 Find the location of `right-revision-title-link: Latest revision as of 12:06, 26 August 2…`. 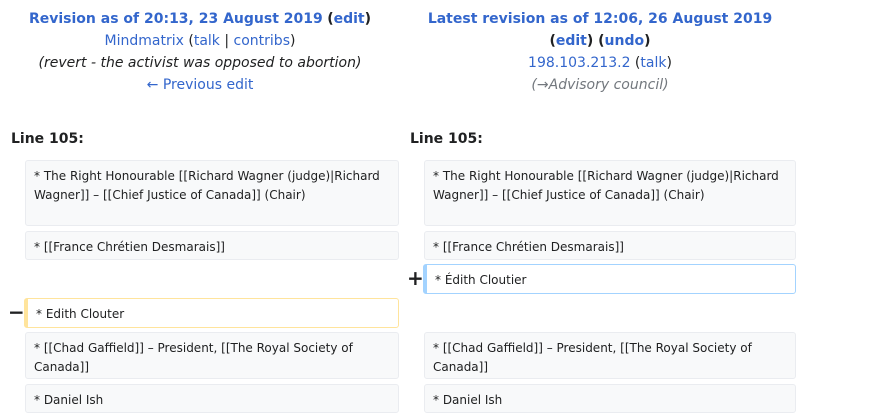

right-revision-title-link: Latest revision as of 12:06, 26 August 2… is located at coordinates (600, 19).